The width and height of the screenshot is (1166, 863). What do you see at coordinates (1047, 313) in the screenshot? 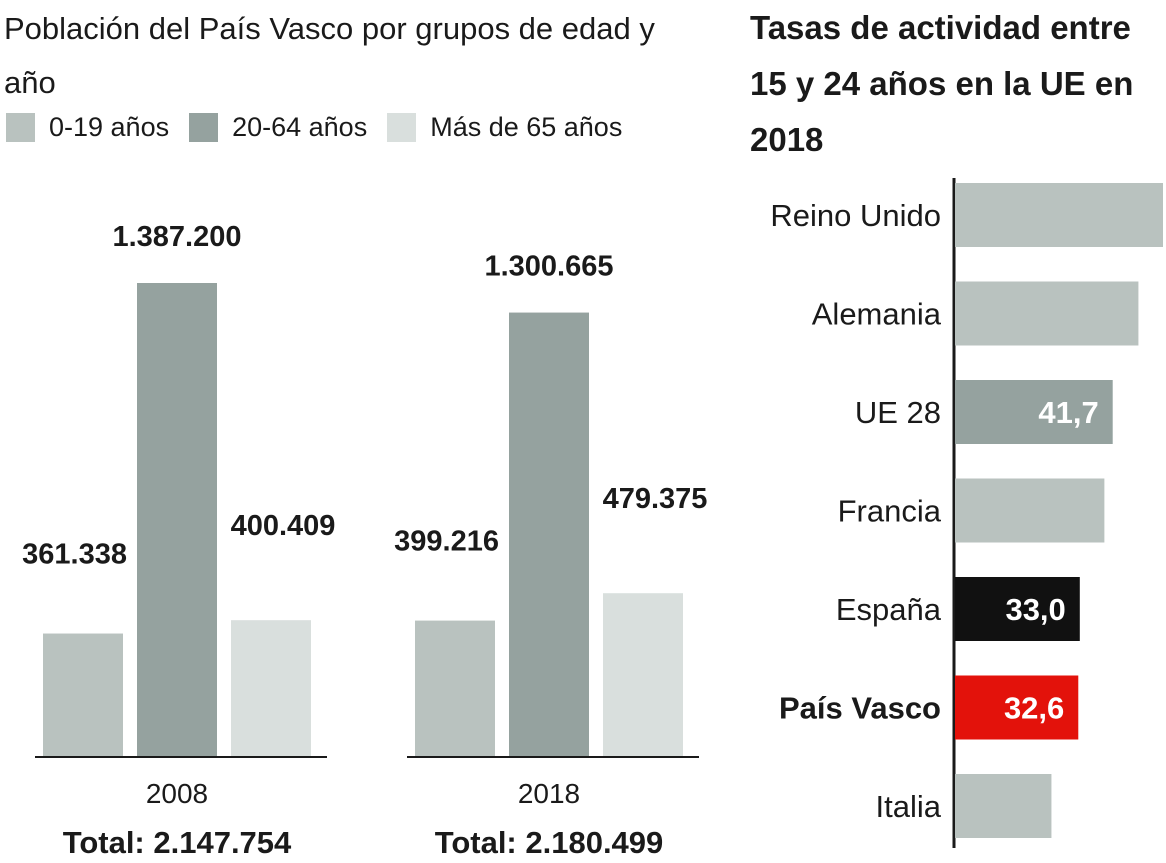
I see `hbar-alemania` at bounding box center [1047, 313].